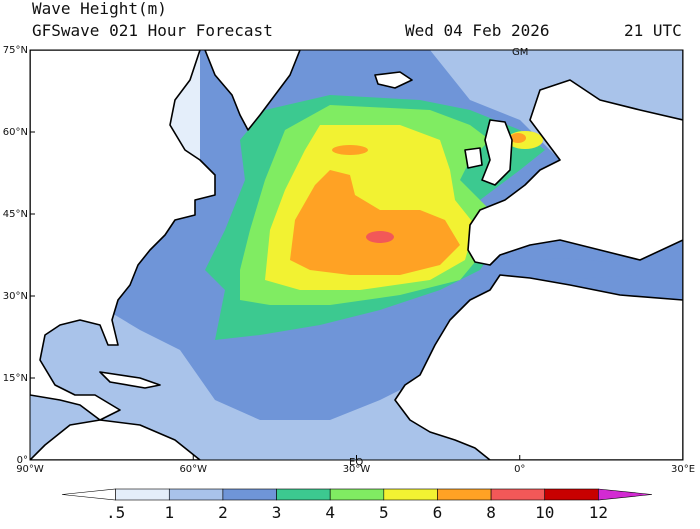 The image size is (700, 529). Describe the element at coordinates (99, 9) in the screenshot. I see `title: Wave Height(m)` at that location.